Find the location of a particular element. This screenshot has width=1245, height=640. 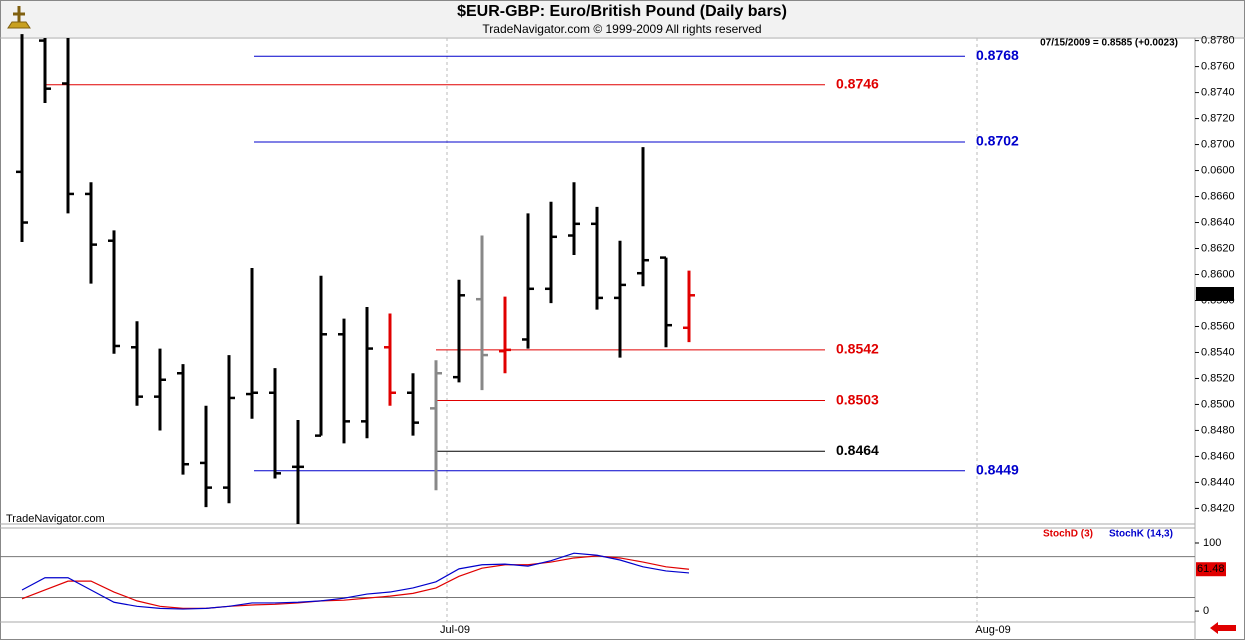

y-tick-label: 0.8420 is located at coordinates (1218, 508).